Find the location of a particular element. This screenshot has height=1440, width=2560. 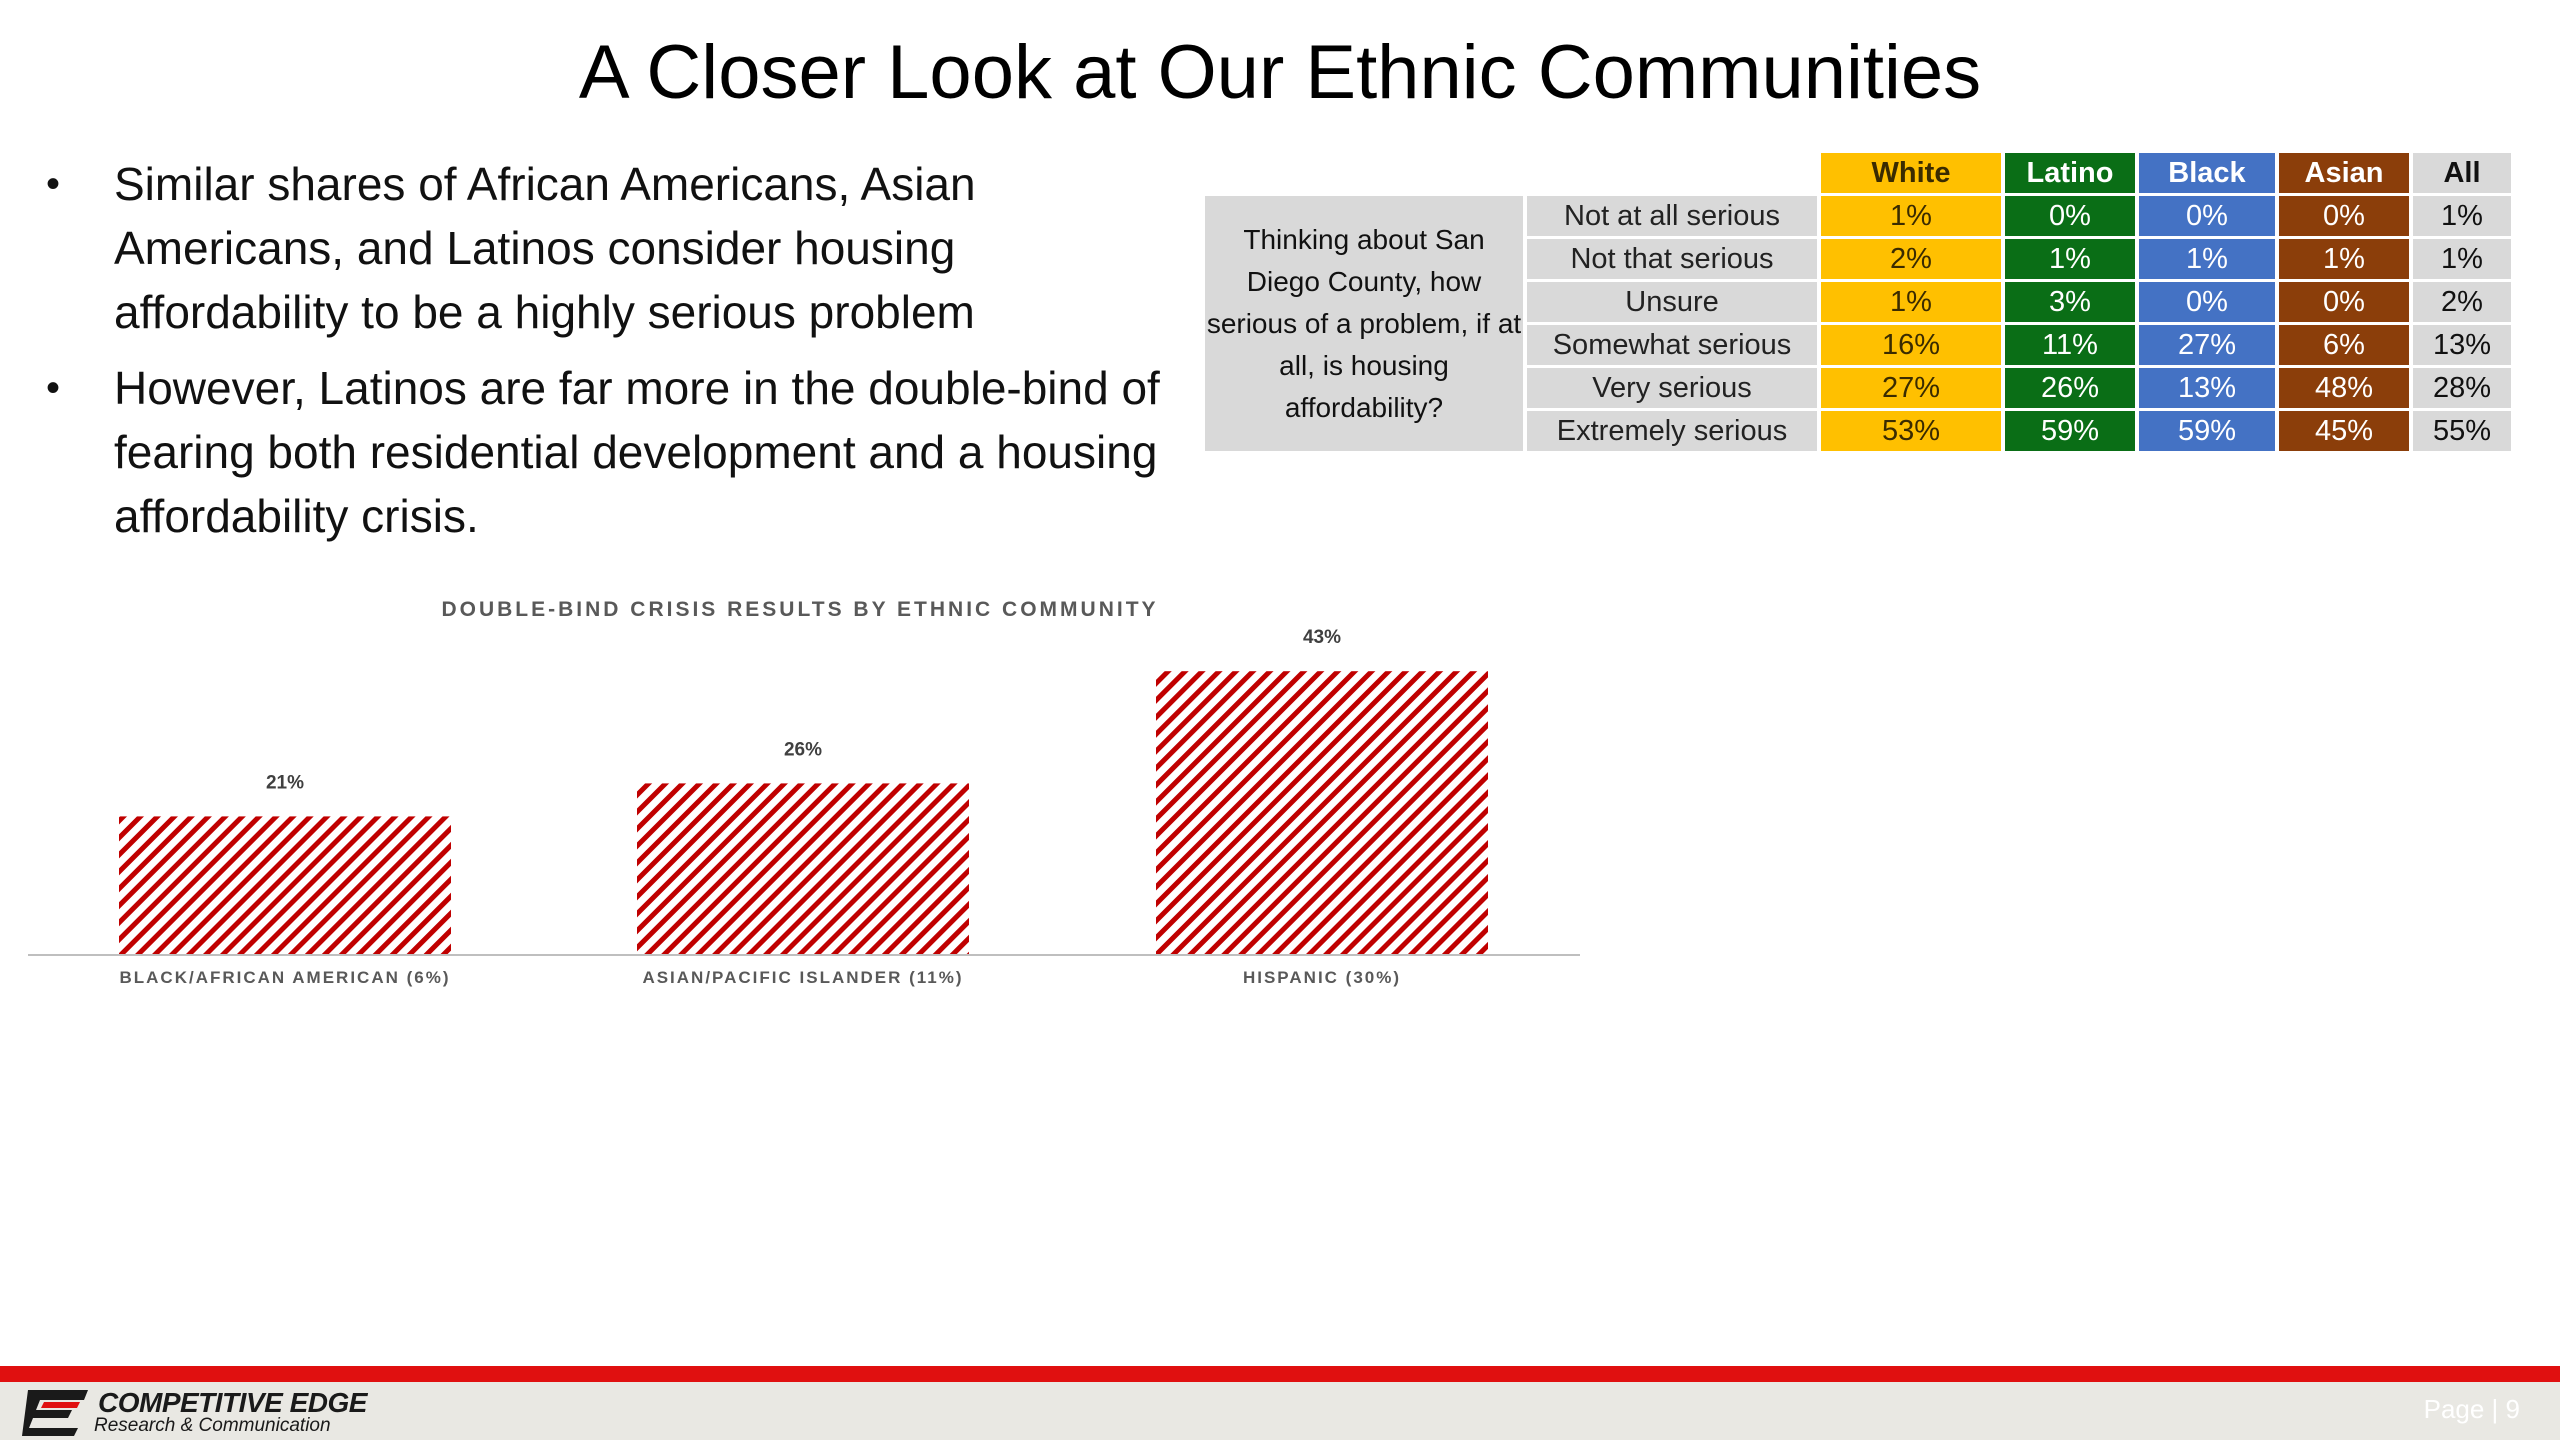

cell-latino: 11% is located at coordinates (2070, 345).